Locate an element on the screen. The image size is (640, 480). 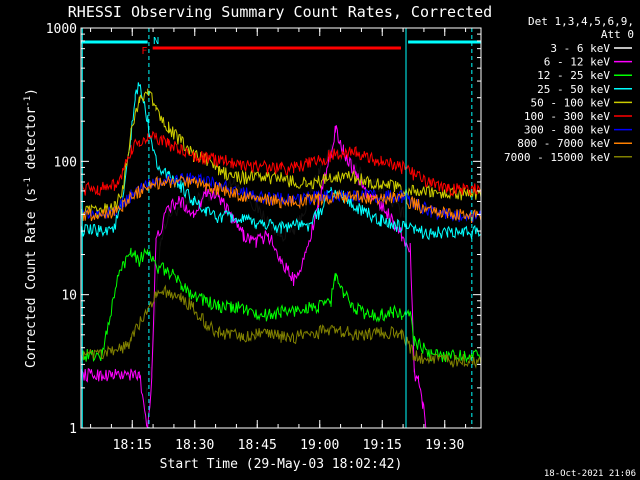
y-axis-label: Corrected Count Rate (s-1 detector-1) is located at coordinates (31, 228).